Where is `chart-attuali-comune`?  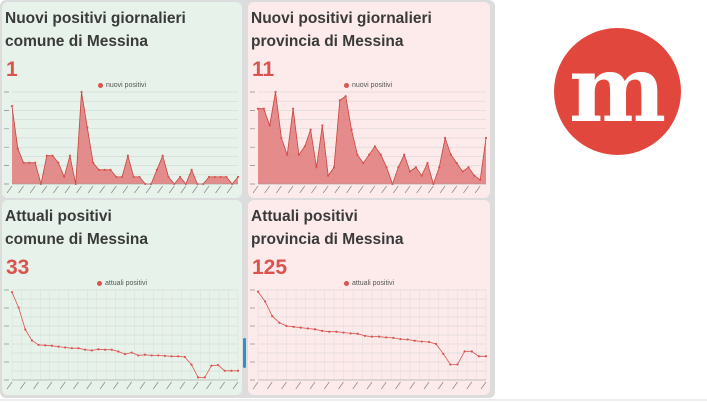
chart-attuali-comune is located at coordinates (122, 340).